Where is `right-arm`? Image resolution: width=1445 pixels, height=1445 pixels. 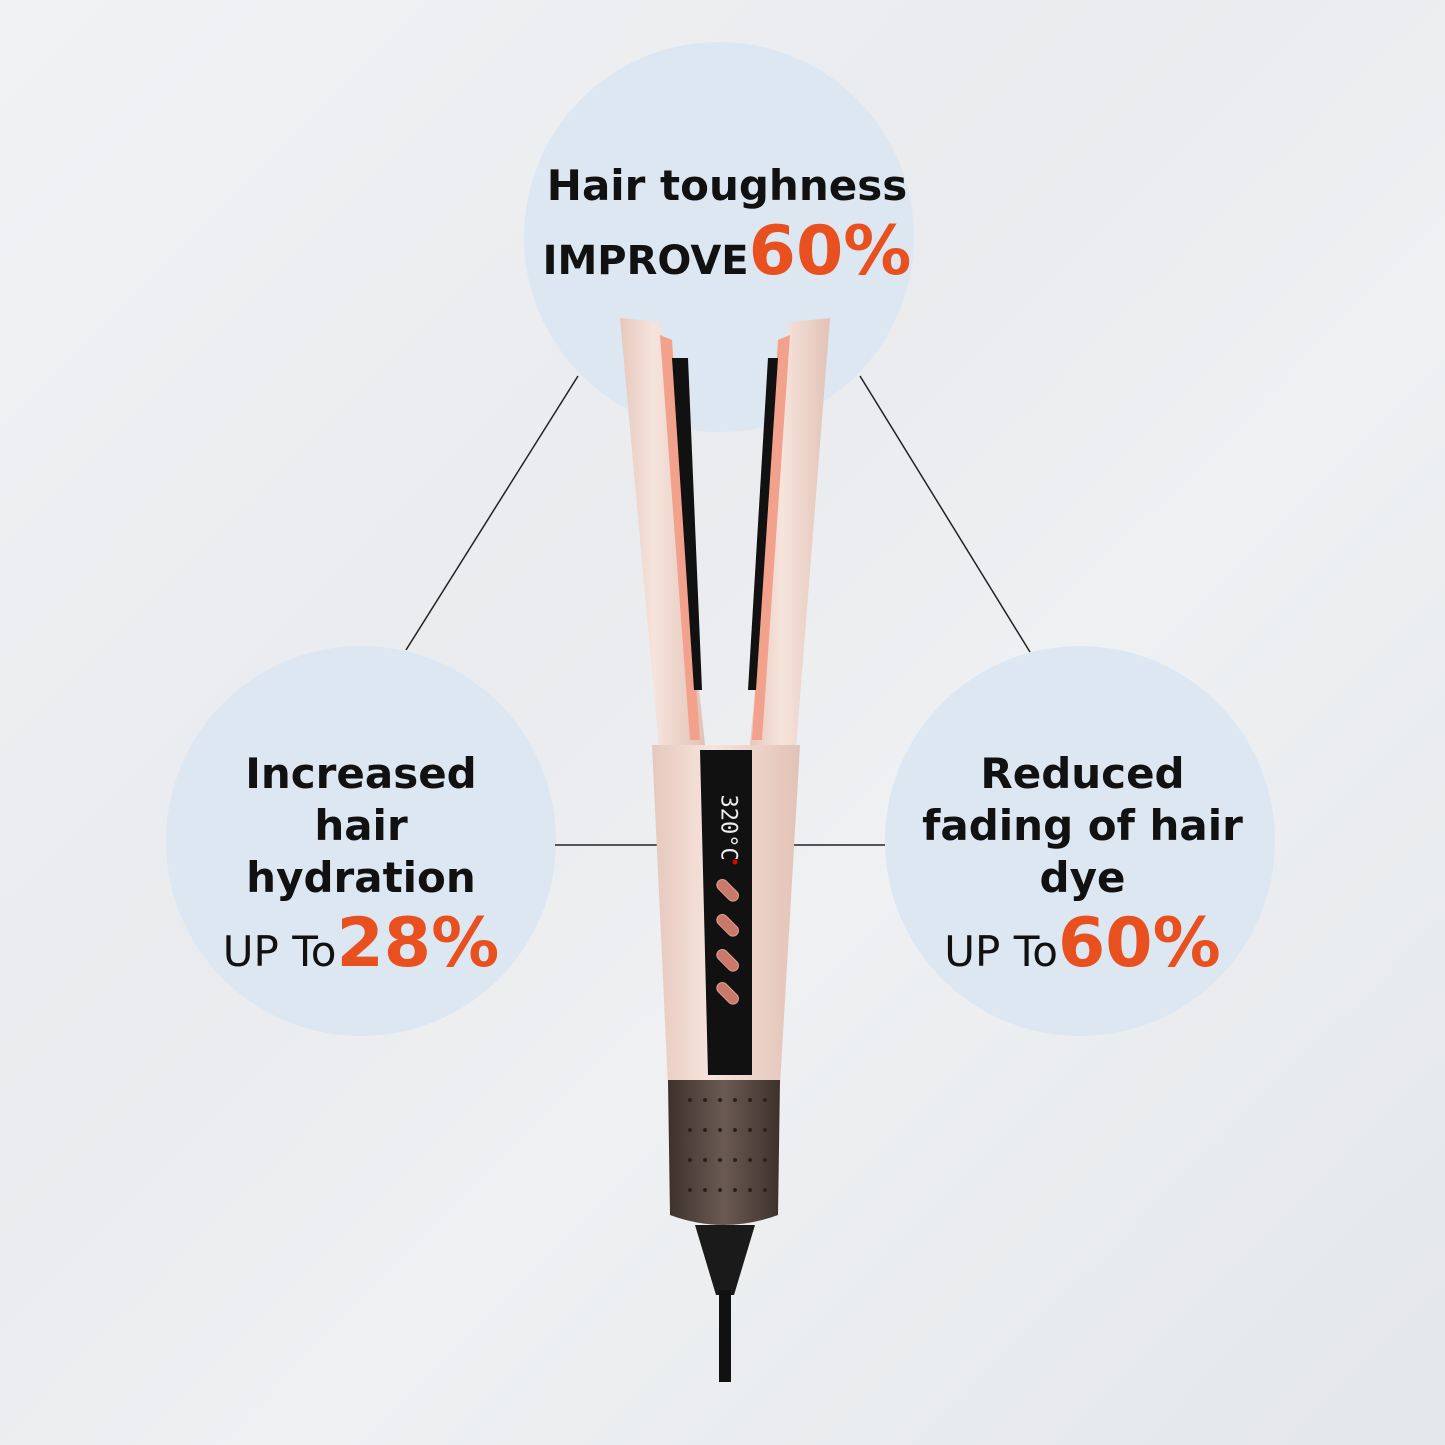 right-arm is located at coordinates (790, 539).